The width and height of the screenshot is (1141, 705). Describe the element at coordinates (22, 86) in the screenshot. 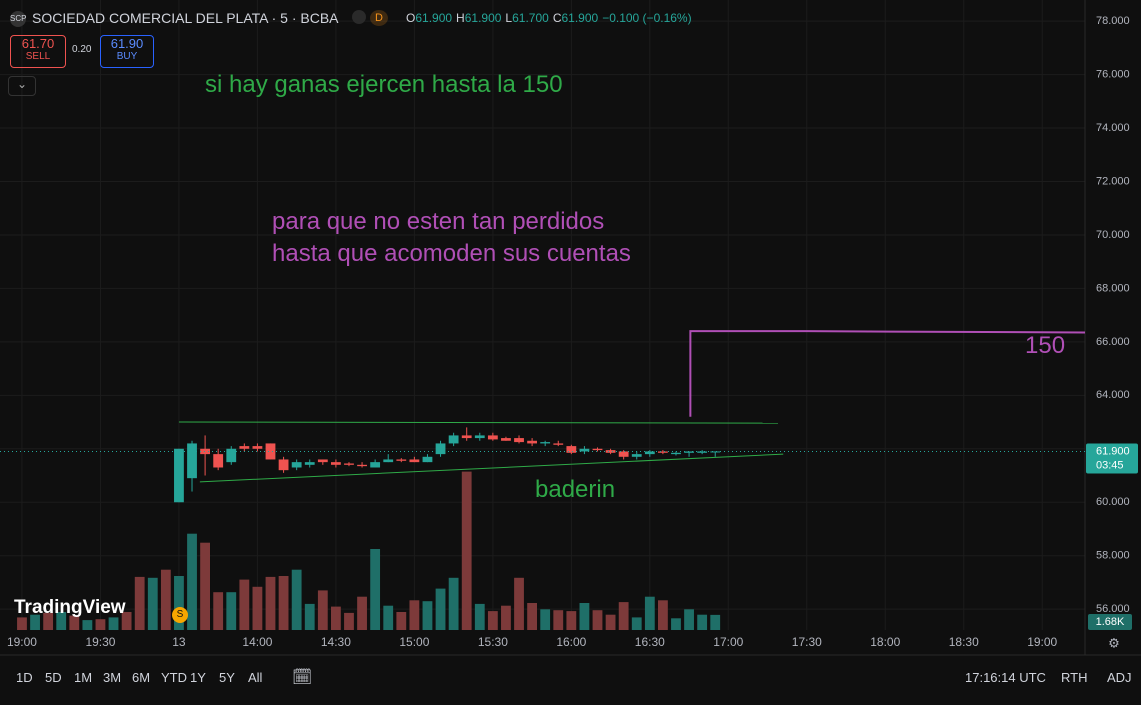

I see `collapse-button: ⌄` at that location.